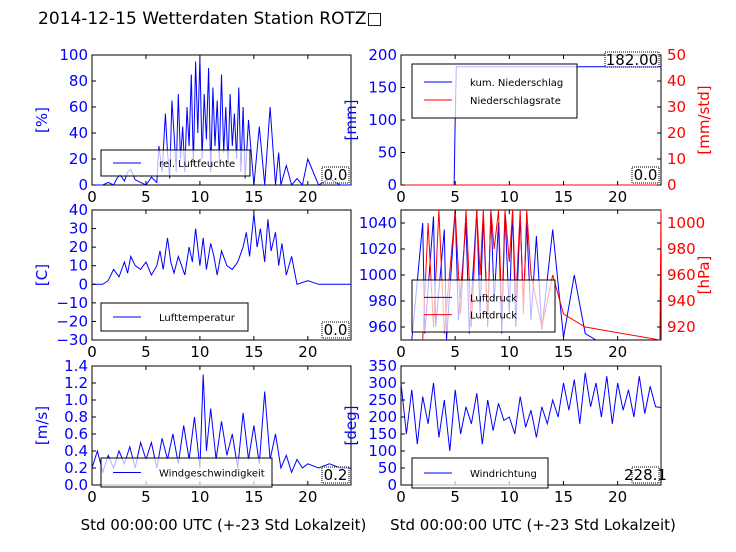 This screenshot has width=736, height=552. Describe the element at coordinates (382, 383) in the screenshot. I see `wind-direction-y-tick-label: 300` at that location.